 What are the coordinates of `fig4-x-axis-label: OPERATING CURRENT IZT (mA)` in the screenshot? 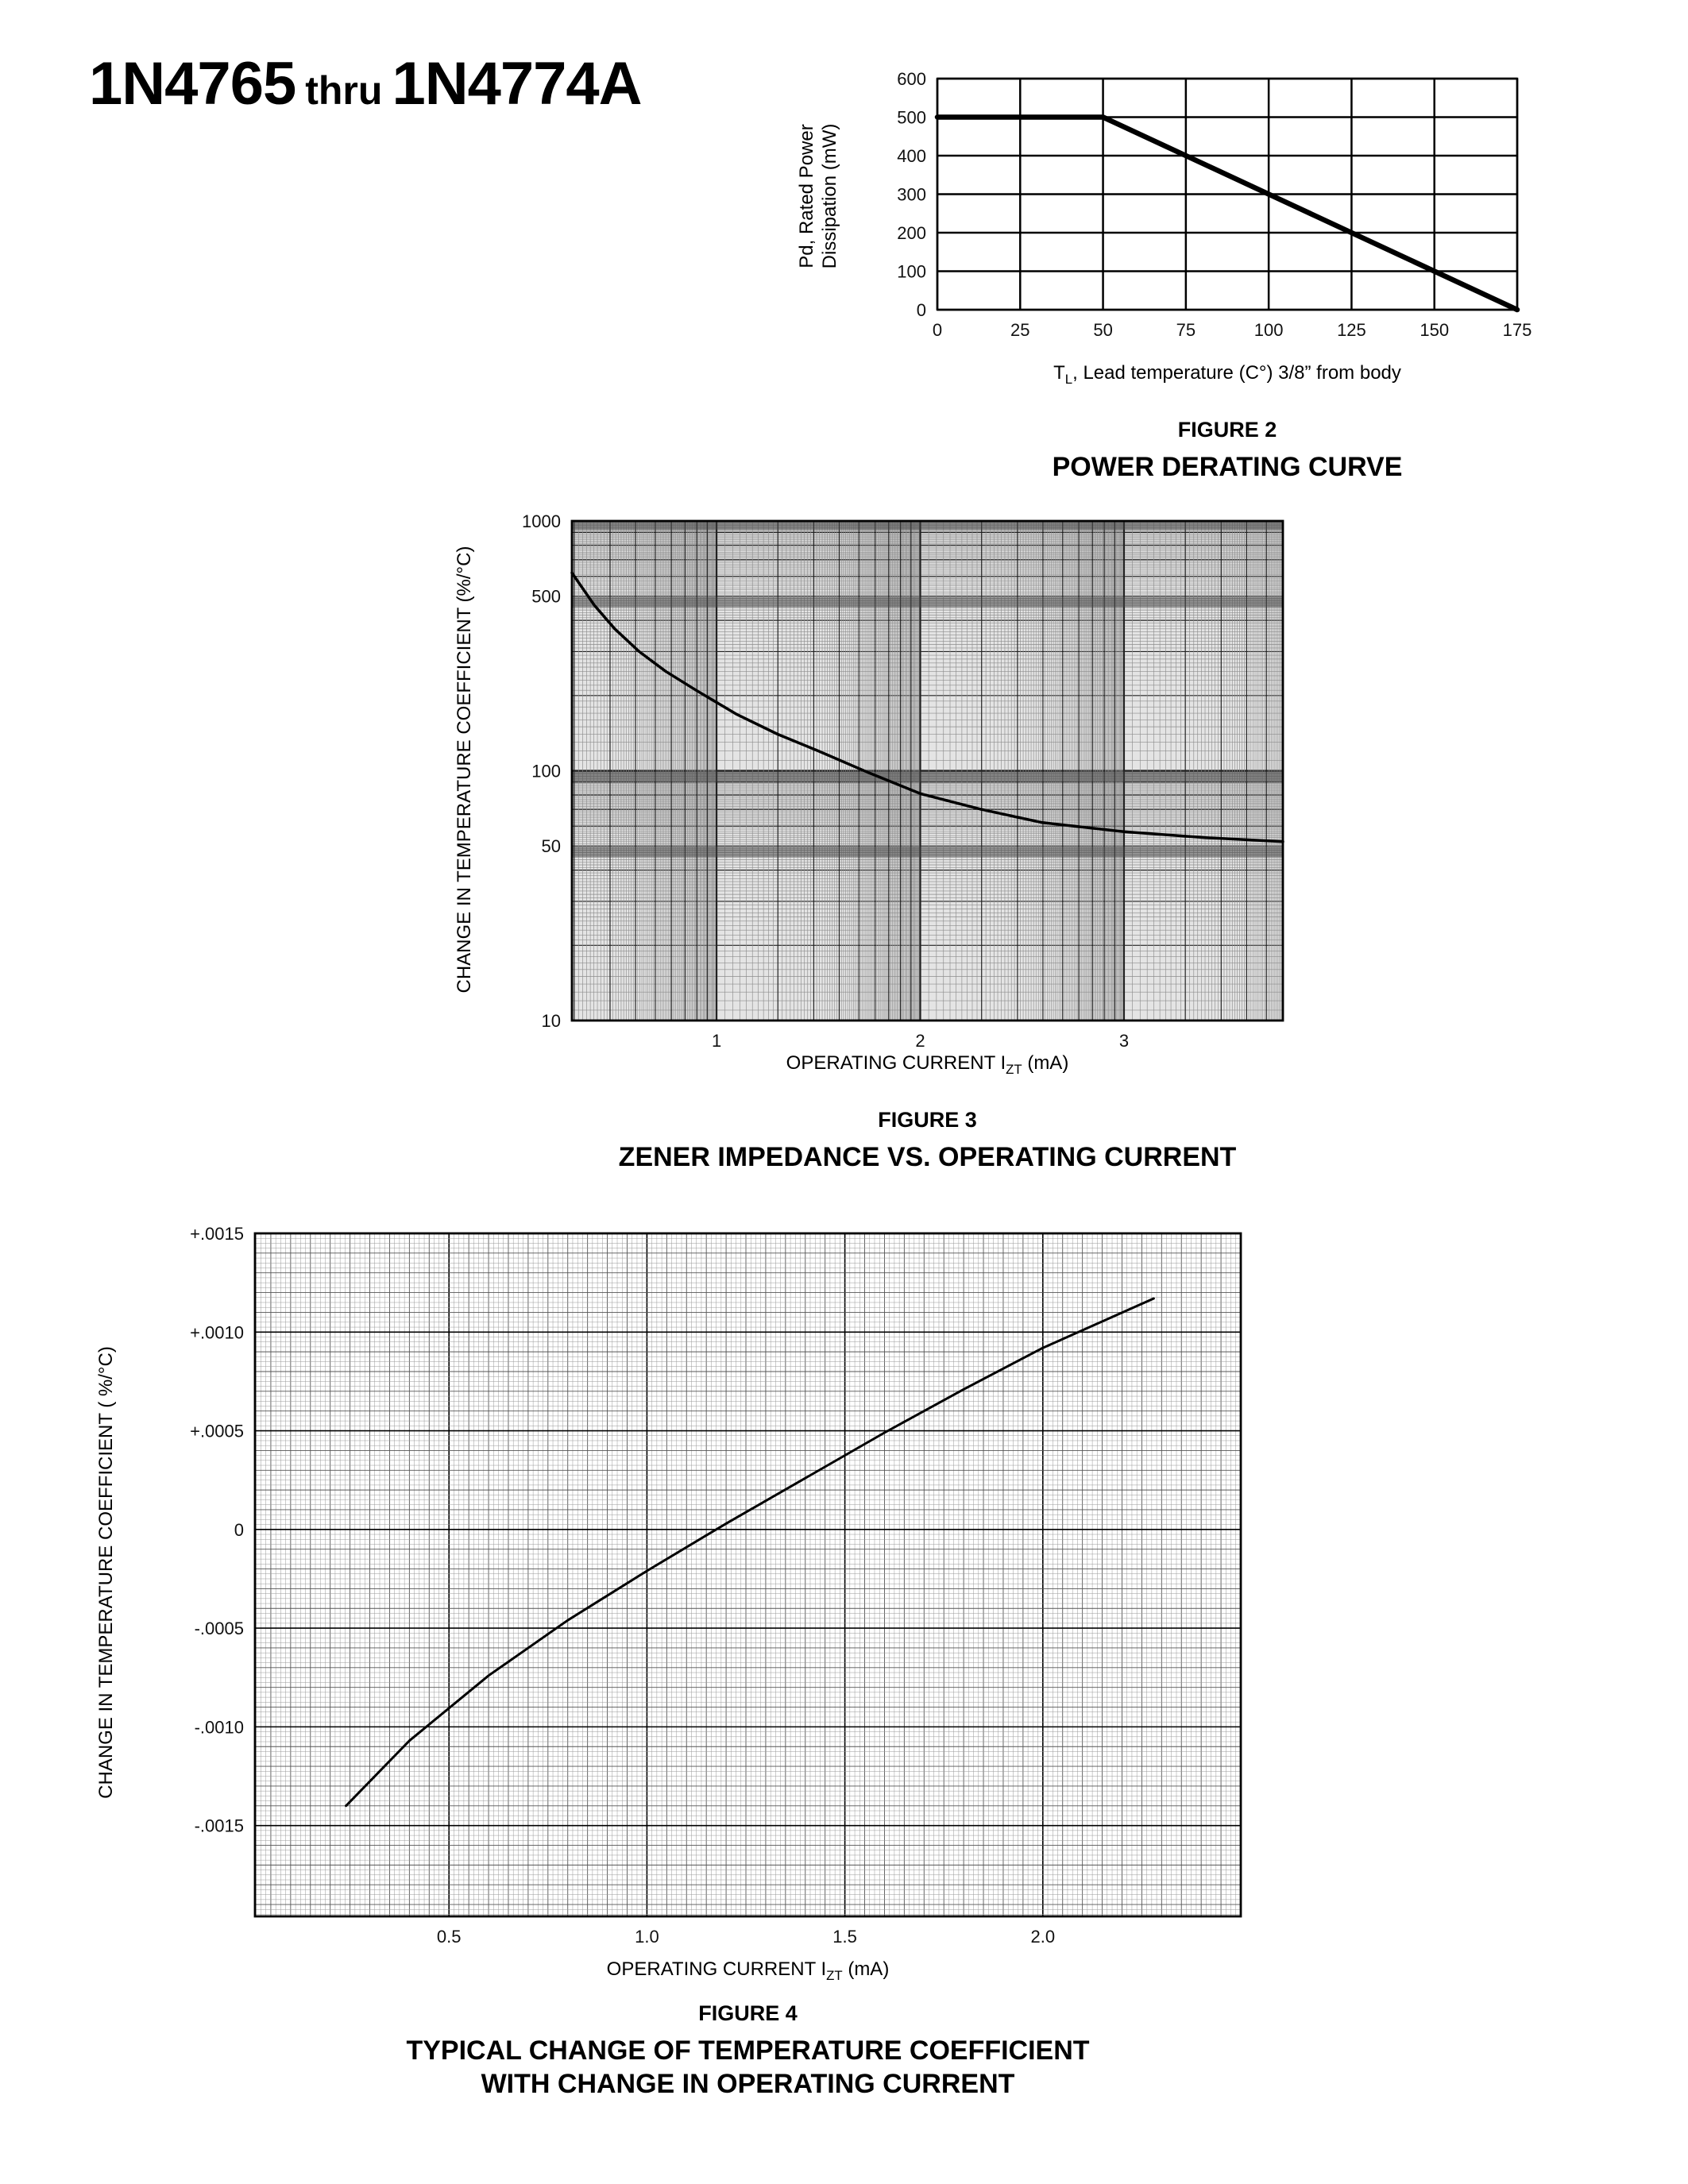 It's located at (748, 1971).